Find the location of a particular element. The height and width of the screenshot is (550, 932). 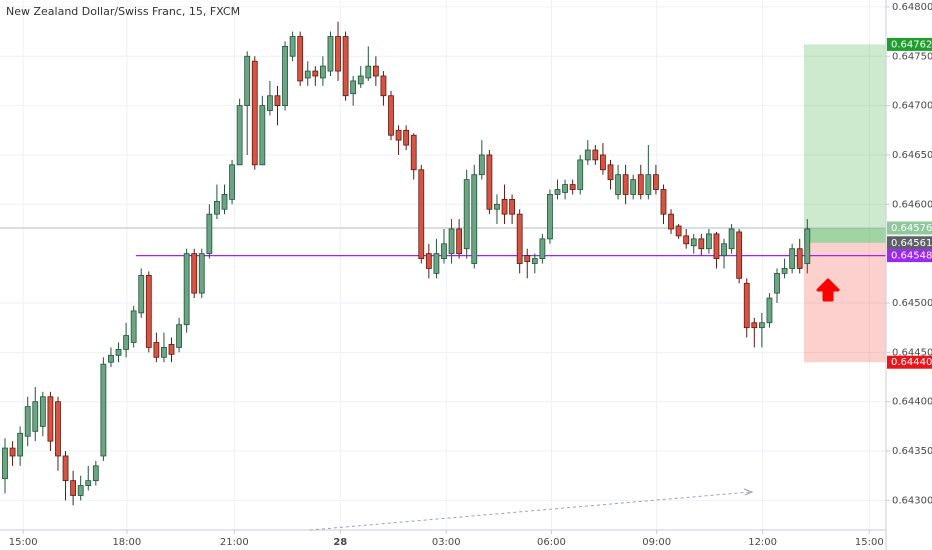

x-tick-label: 09:00 is located at coordinates (656, 542).